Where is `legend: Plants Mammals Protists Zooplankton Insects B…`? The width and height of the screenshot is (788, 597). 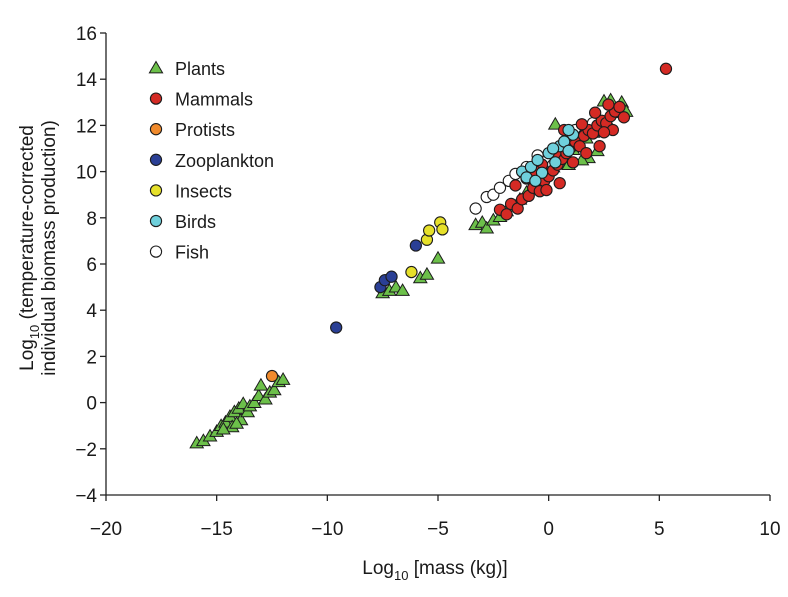 legend: Plants Mammals Protists Zooplankton Insects B… is located at coordinates (211, 161).